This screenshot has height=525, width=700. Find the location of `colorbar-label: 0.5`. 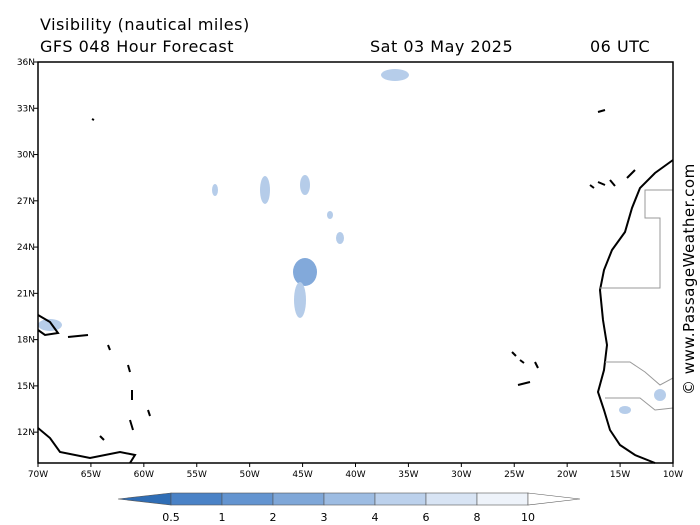

colorbar-label: 0.5 is located at coordinates (171, 517).